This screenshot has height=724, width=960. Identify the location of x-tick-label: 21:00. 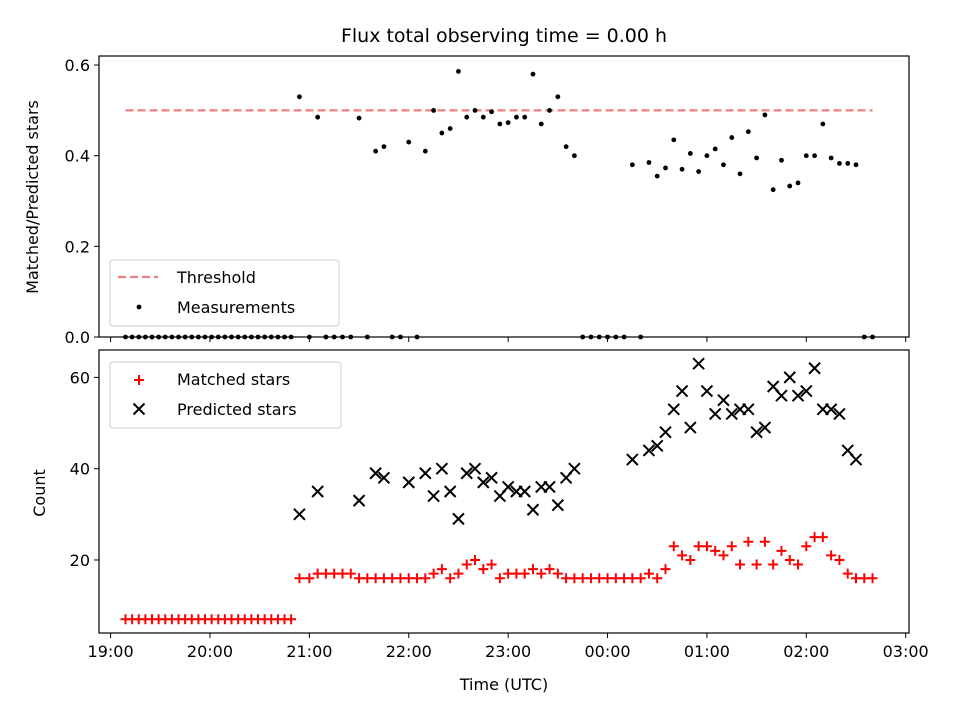
(309, 651).